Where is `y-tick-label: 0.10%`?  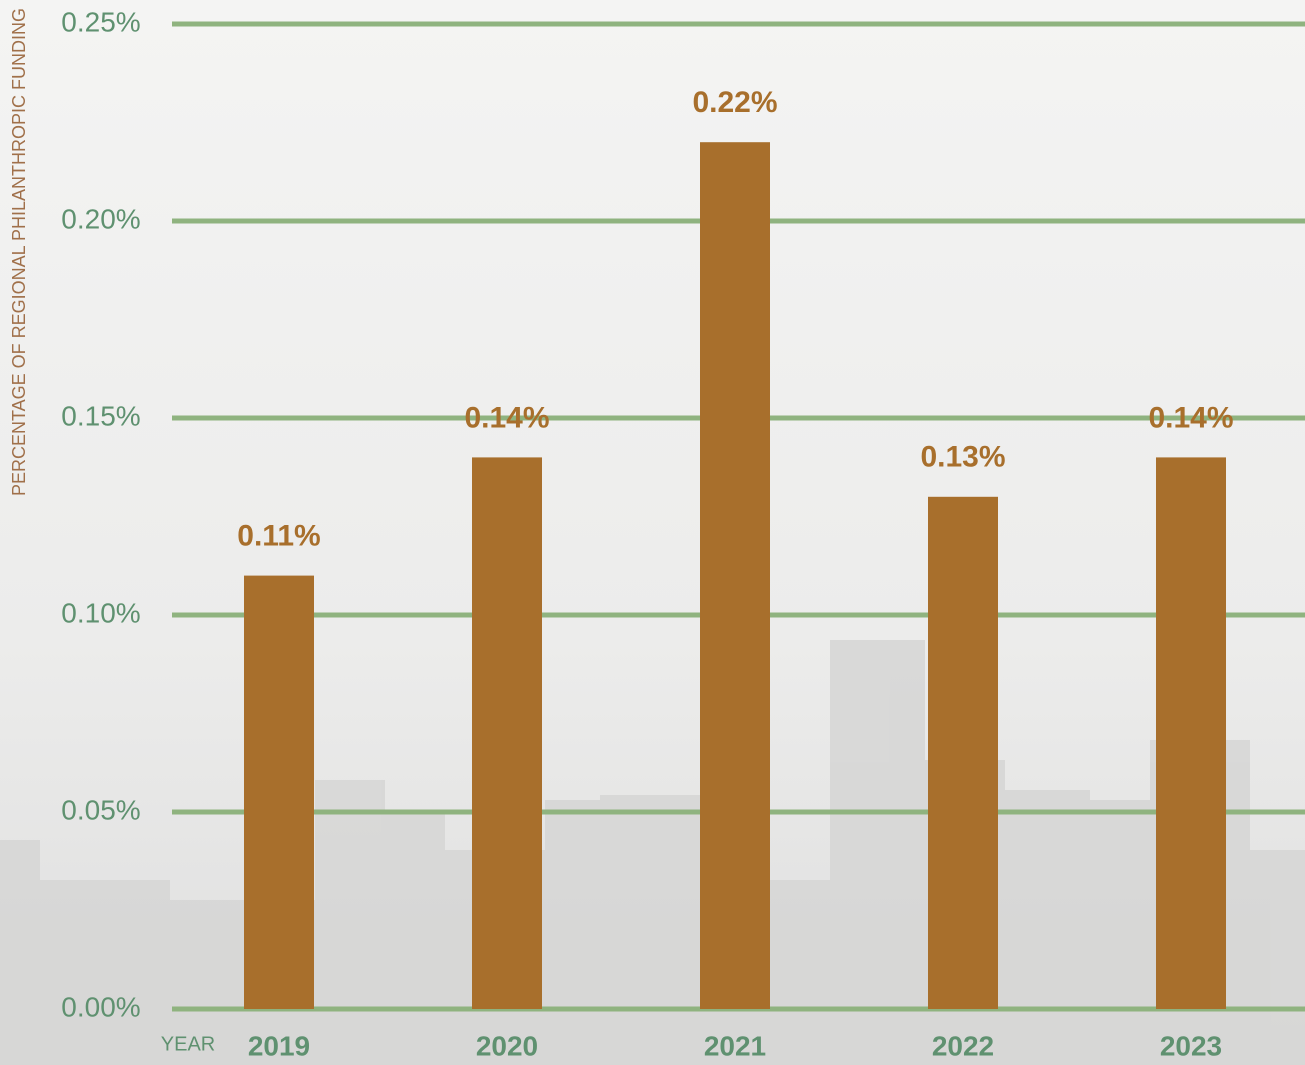 y-tick-label: 0.10% is located at coordinates (100, 612).